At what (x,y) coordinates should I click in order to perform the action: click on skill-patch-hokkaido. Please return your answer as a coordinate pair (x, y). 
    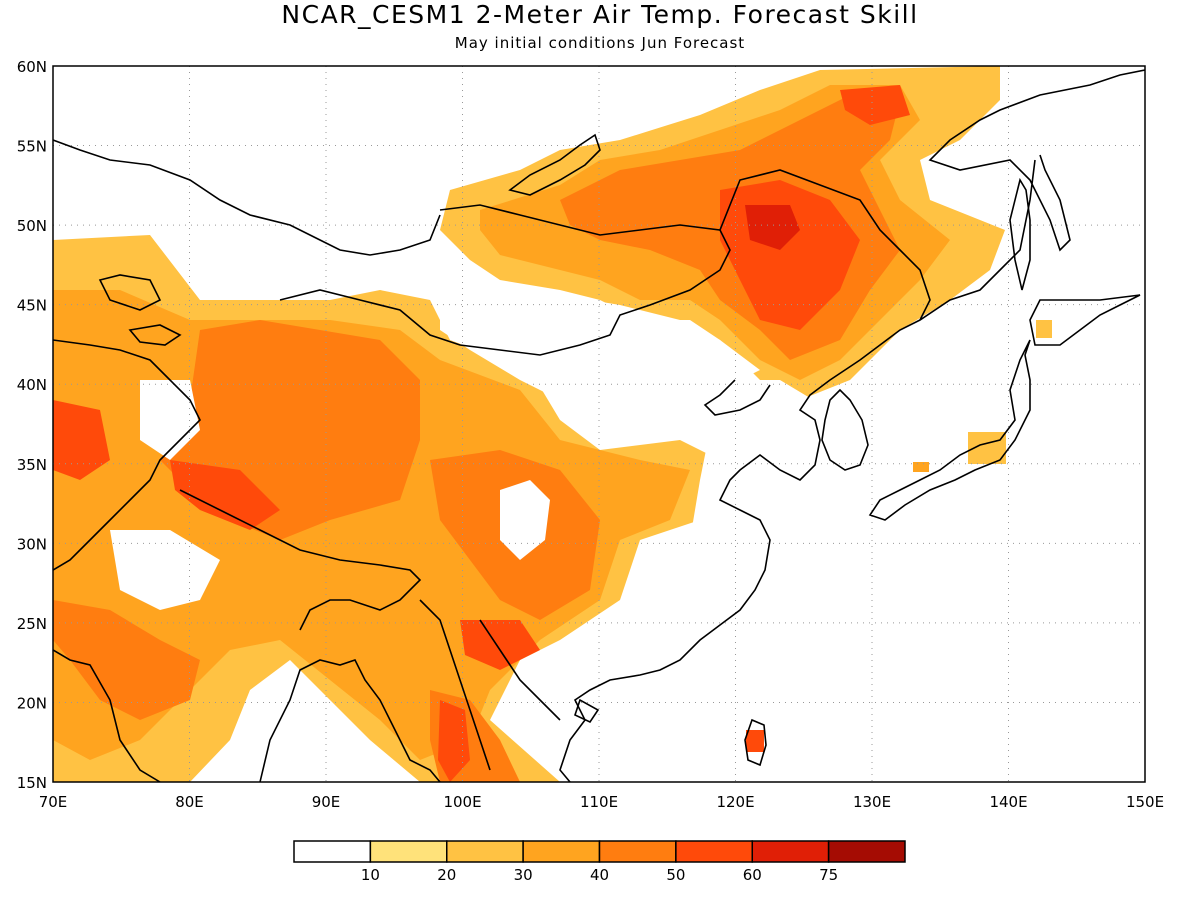
    Looking at the image, I should click on (1044, 329).